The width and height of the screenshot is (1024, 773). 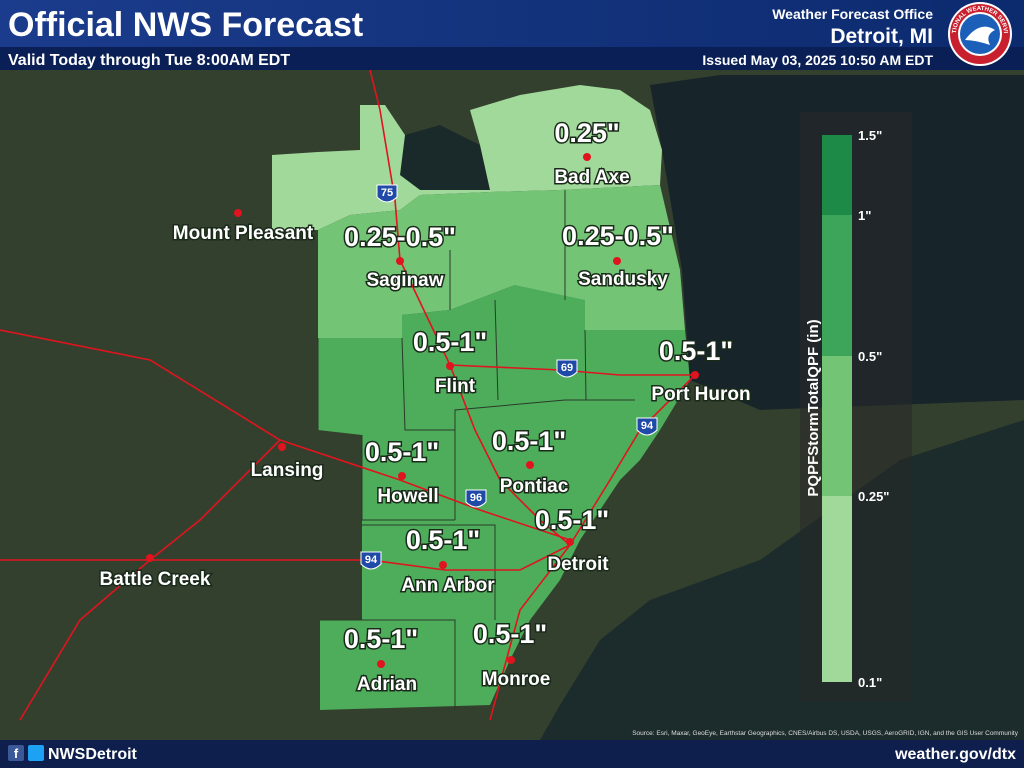 I want to click on footer-url: weather.gov/dtx, so click(x=955, y=754).